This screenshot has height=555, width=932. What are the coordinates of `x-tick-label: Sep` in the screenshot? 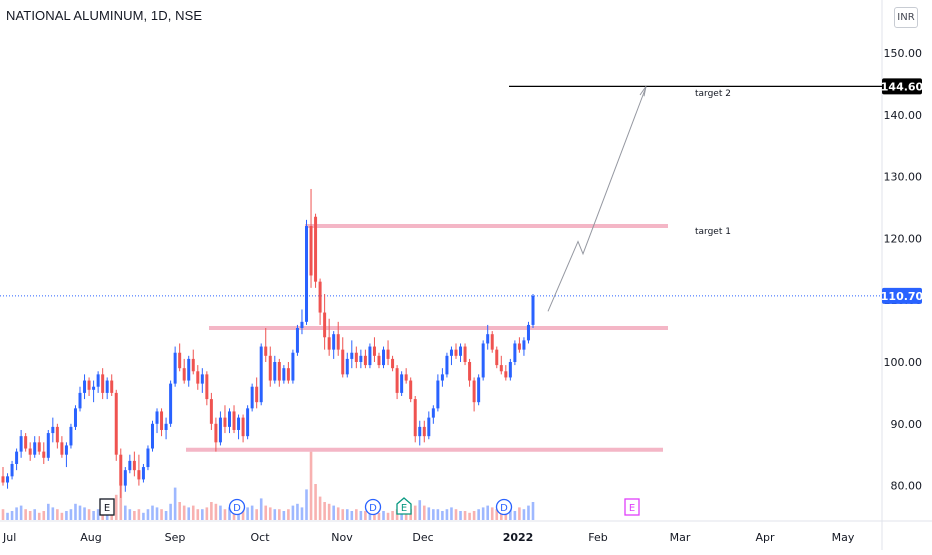 It's located at (175, 537).